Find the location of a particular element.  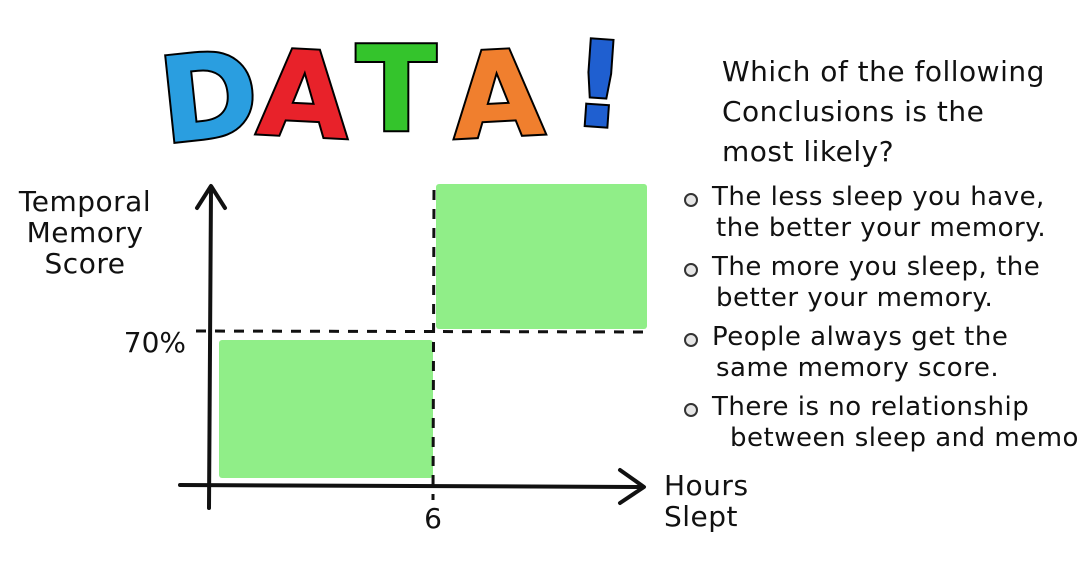

y-axis-label: Temporal Memory Score is located at coordinates (85, 232).